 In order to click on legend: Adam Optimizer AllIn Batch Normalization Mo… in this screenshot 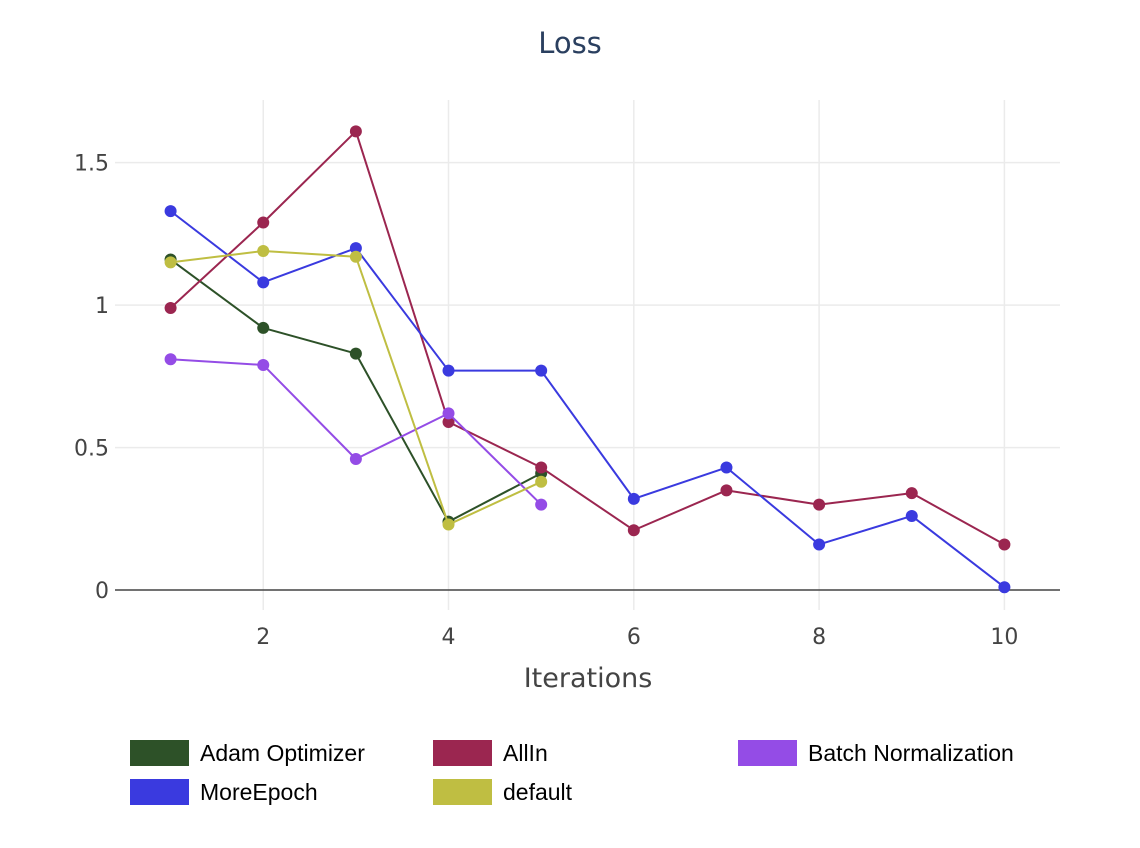, I will do `click(572, 772)`.